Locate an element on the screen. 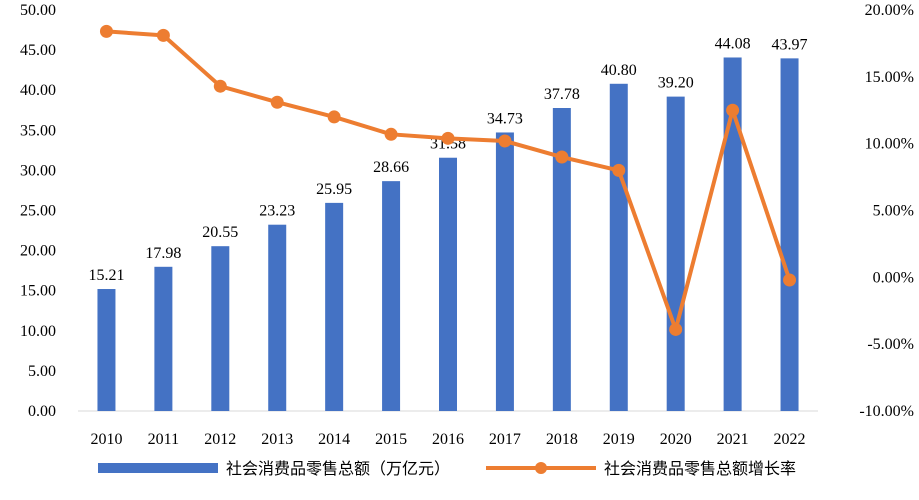 This screenshot has width=919, height=500. bar-data-label: 43.97 is located at coordinates (790, 44).